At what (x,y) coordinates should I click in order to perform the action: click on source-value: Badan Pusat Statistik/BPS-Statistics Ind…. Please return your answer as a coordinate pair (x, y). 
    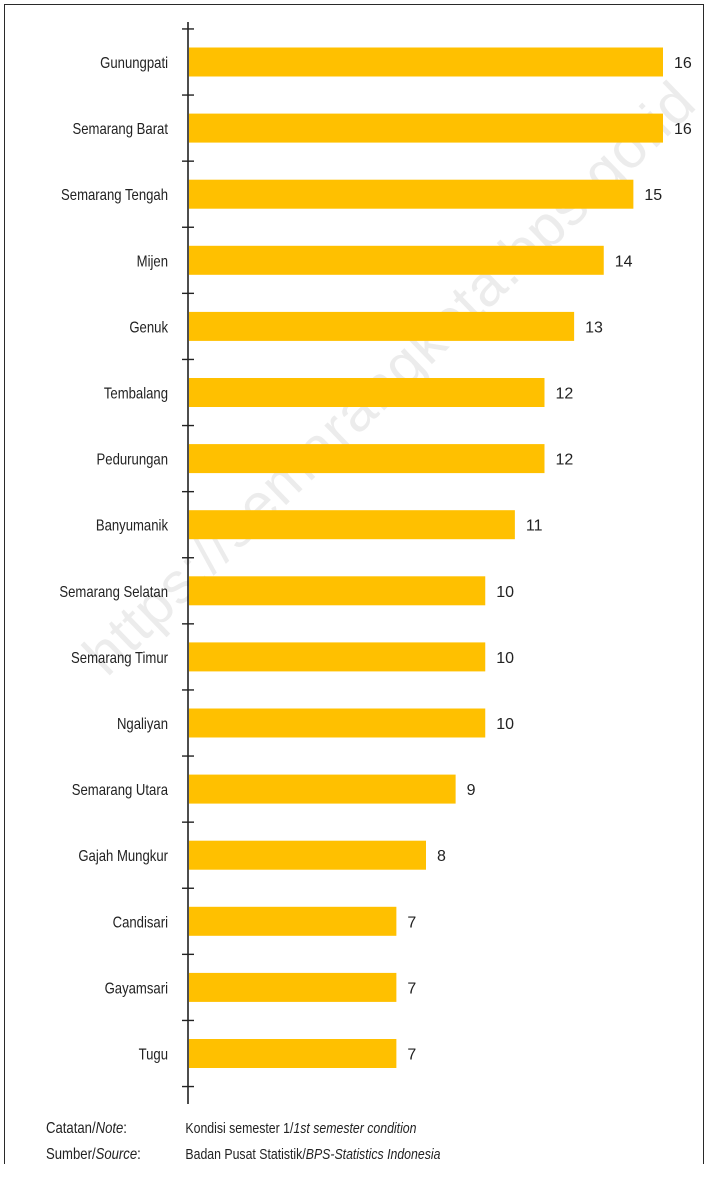
    Looking at the image, I should click on (313, 1154).